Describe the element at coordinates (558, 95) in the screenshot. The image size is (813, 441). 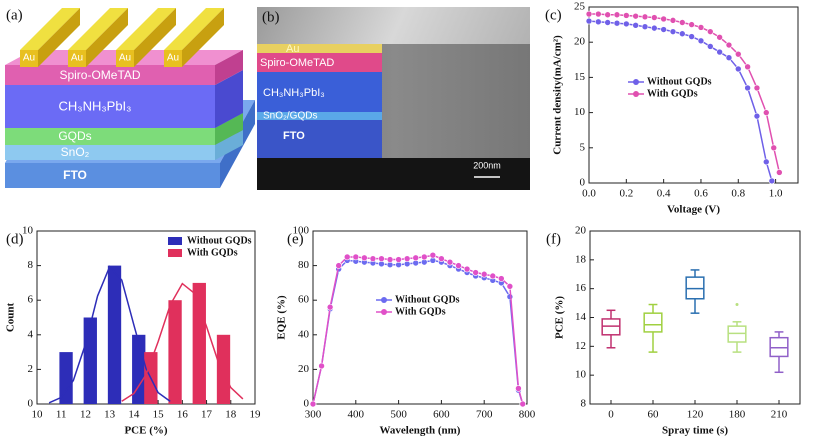
I see `y-axis-title: Current density(mA/cm²)` at that location.